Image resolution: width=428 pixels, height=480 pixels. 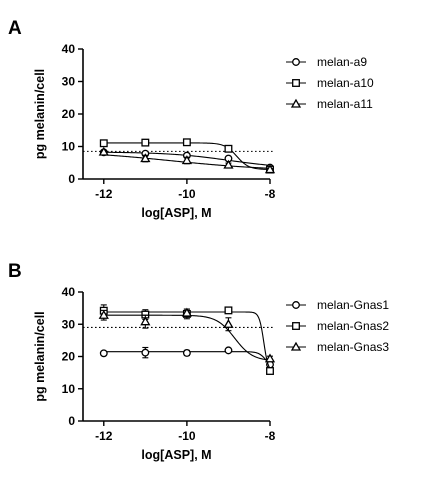 I want to click on legend-label: melan-a9, so click(x=342, y=62).